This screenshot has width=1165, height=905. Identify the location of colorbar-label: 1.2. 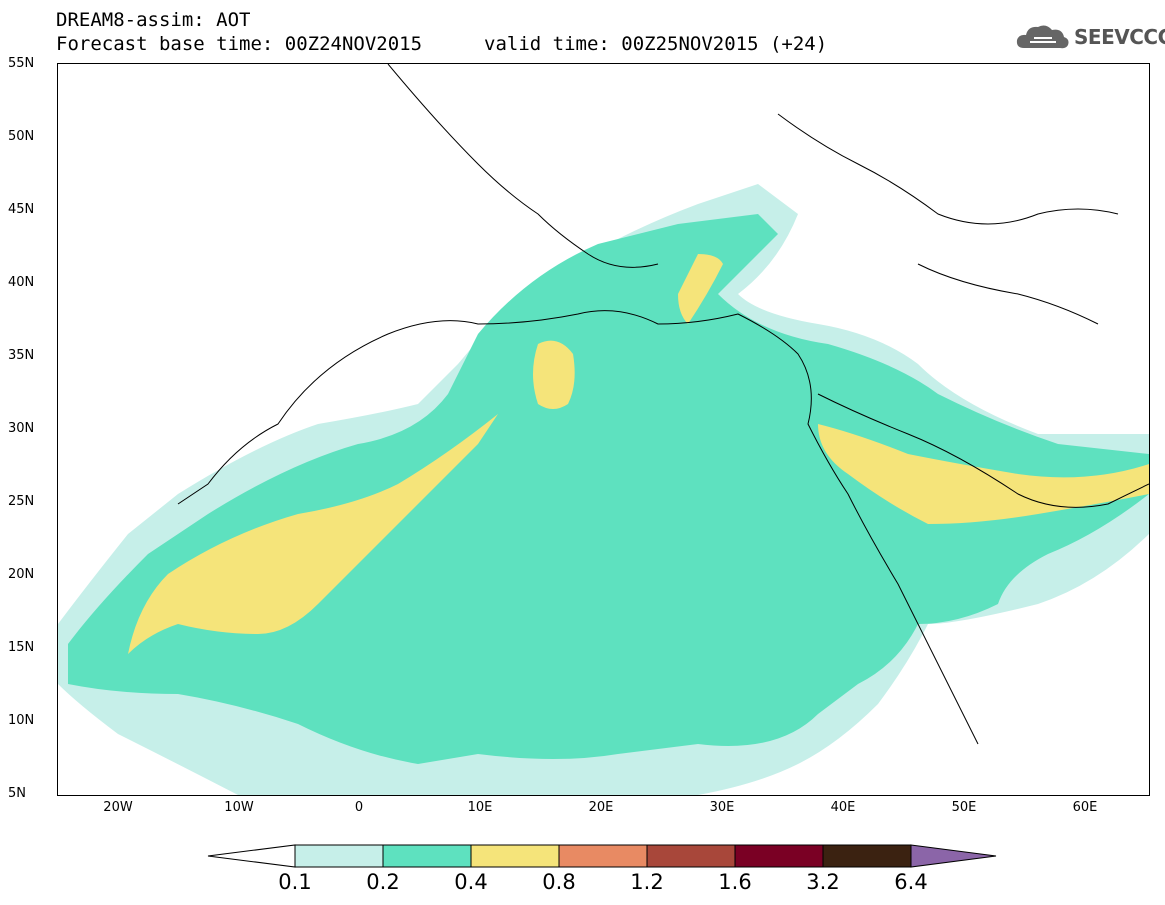
(647, 882).